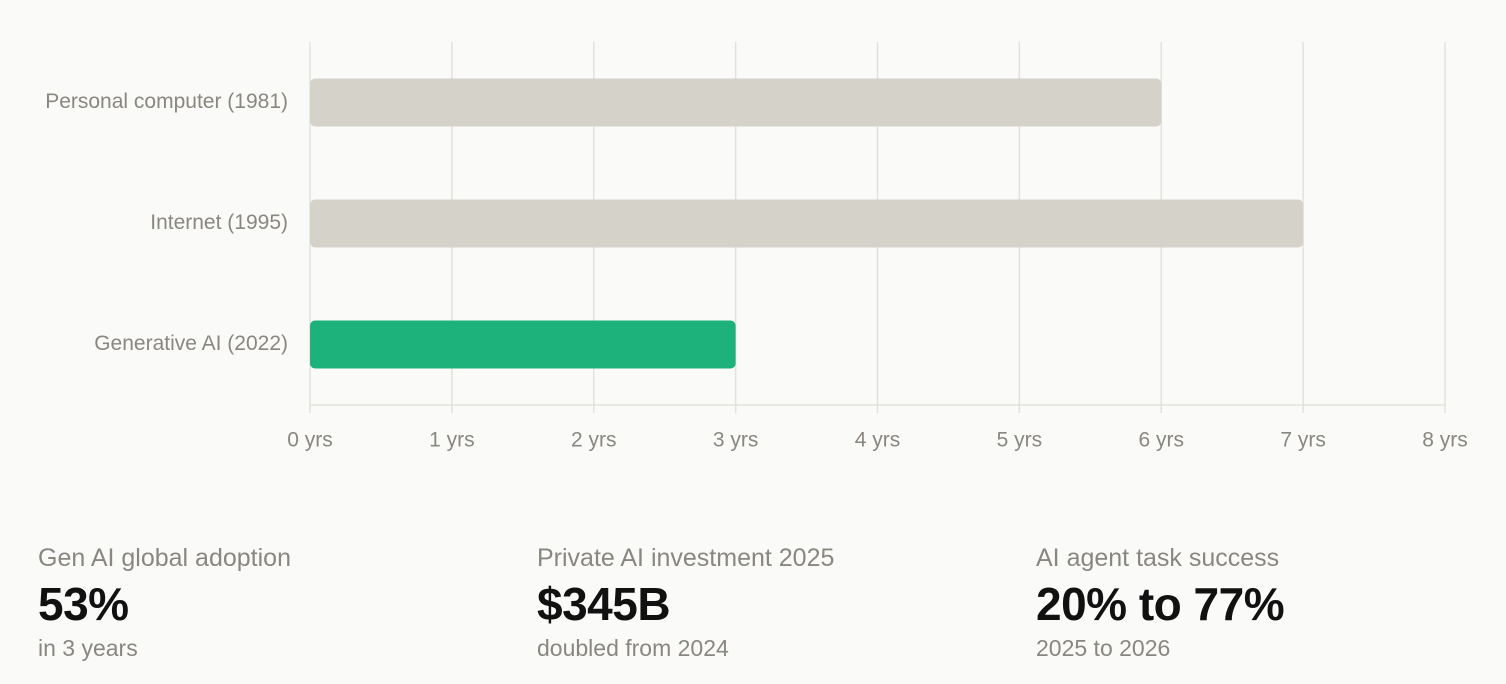 The width and height of the screenshot is (1506, 684). What do you see at coordinates (1158, 558) in the screenshot?
I see `stat-label: AI agent task success` at bounding box center [1158, 558].